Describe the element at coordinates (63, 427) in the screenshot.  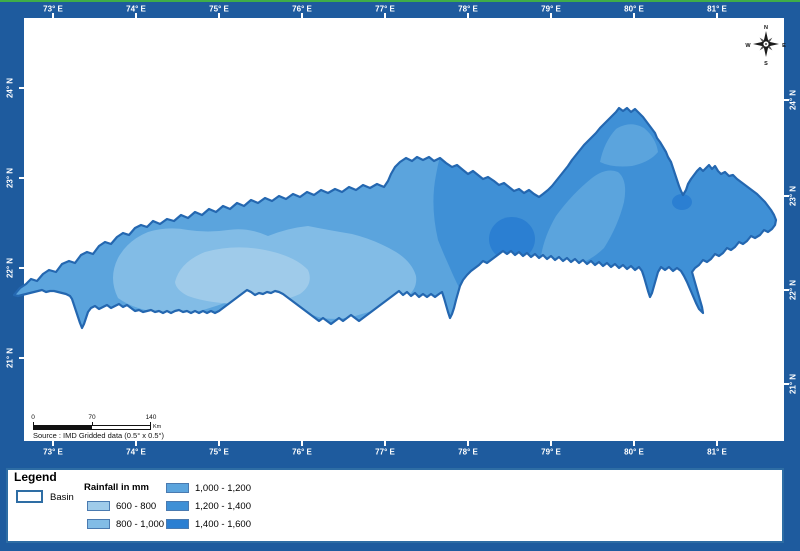
I see `scale-bar-filled-segment` at that location.